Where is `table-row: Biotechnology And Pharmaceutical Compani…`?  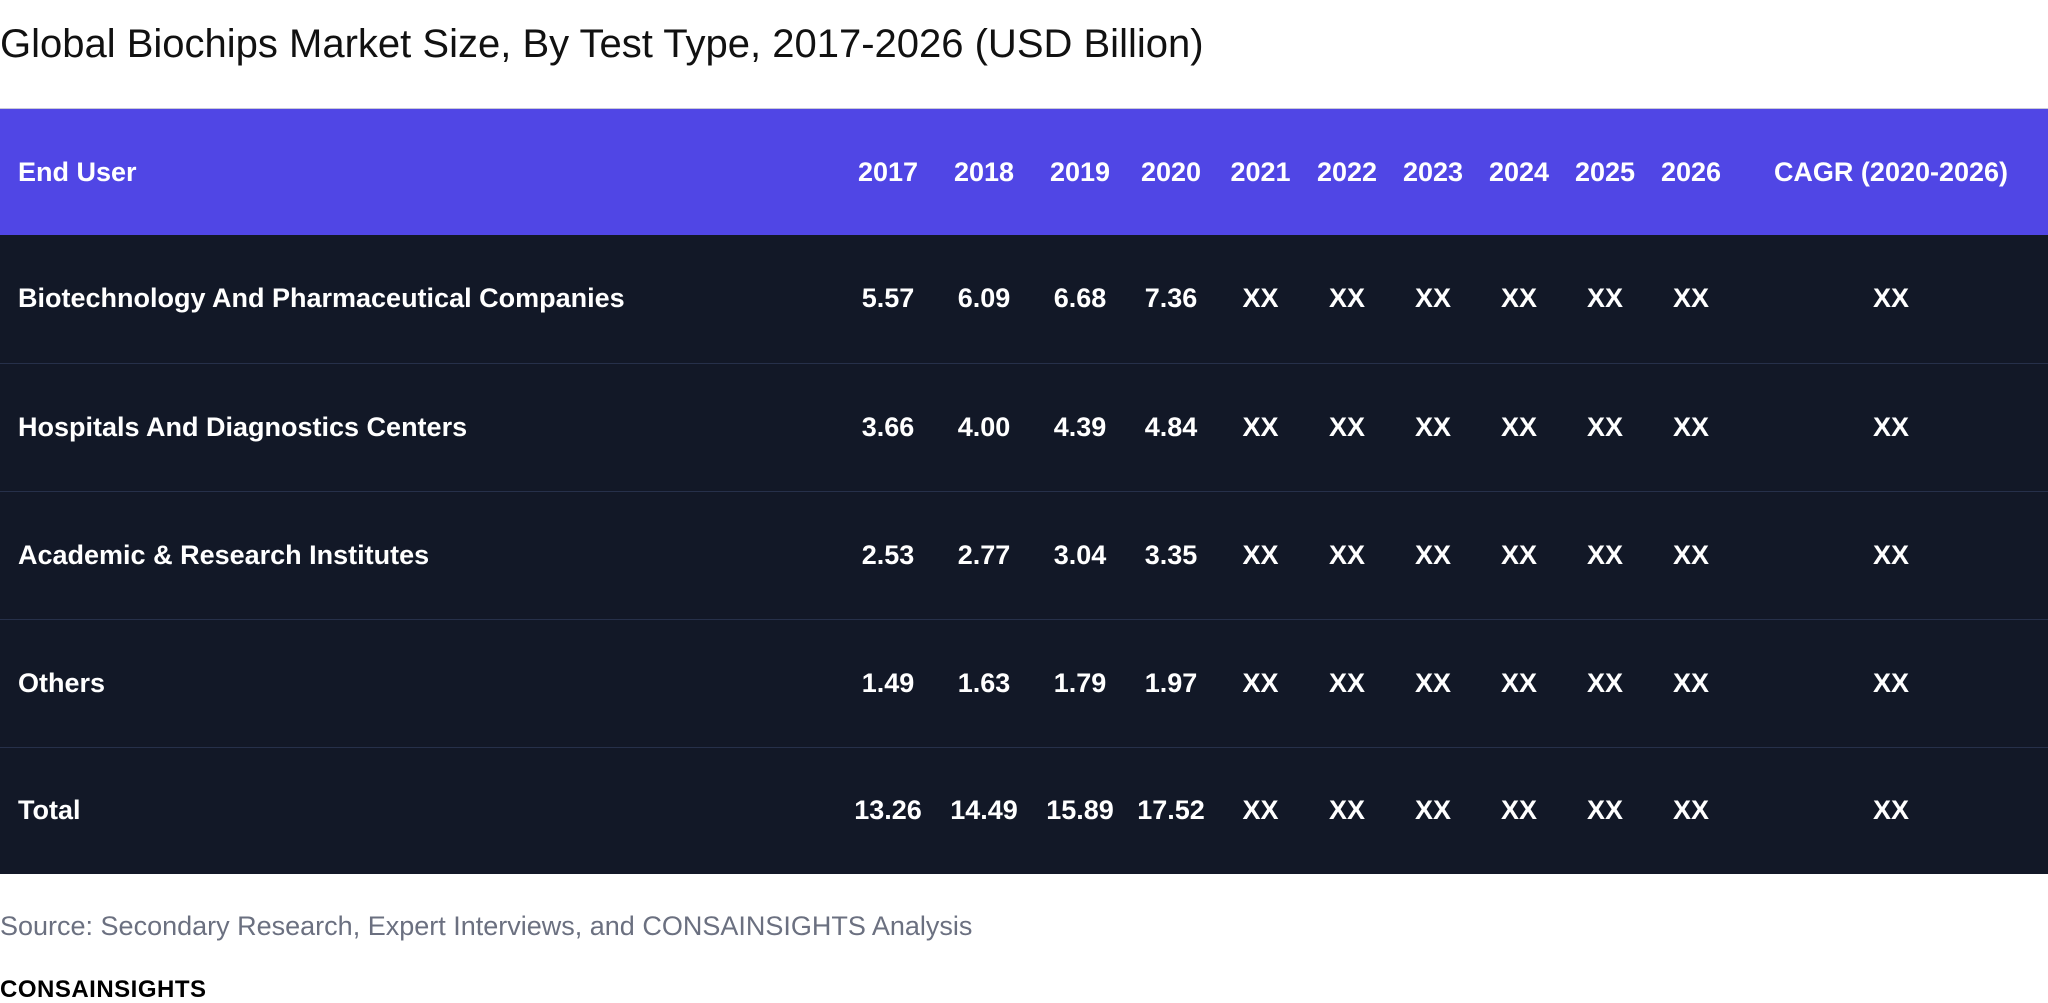 table-row: Biotechnology And Pharmaceutical Compani… is located at coordinates (1024, 299).